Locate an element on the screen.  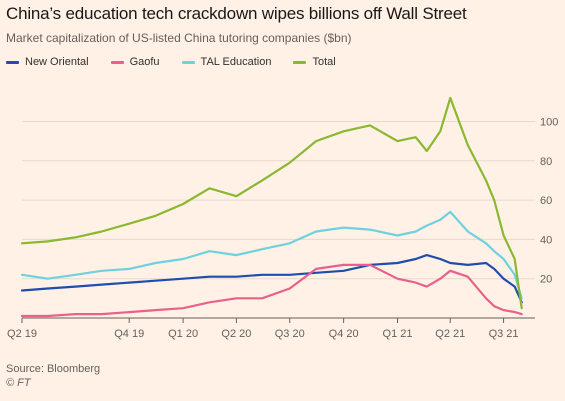
legend-swatch-gaofu is located at coordinates (117, 62).